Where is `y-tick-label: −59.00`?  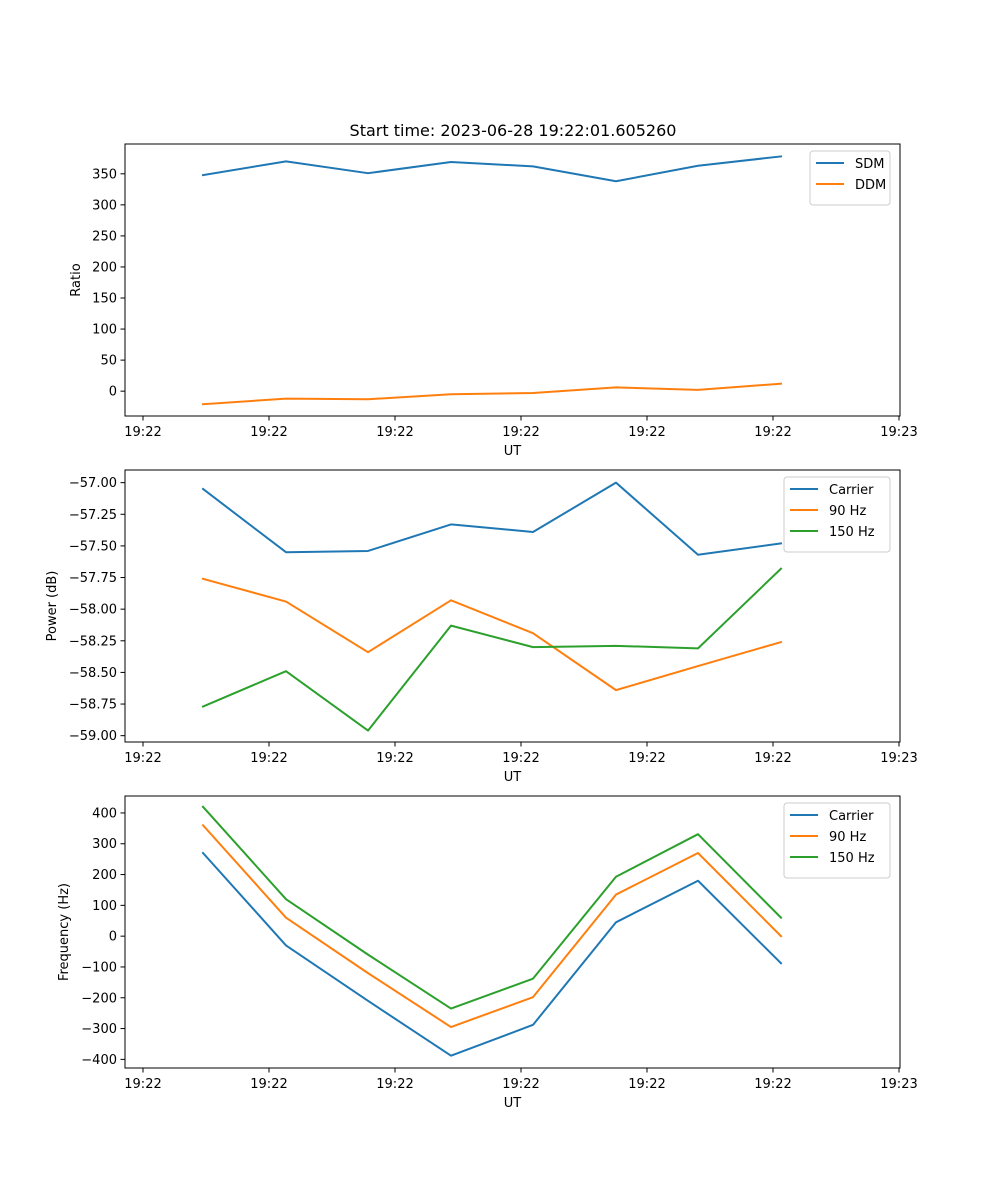
y-tick-label: −59.00 is located at coordinates (93, 736).